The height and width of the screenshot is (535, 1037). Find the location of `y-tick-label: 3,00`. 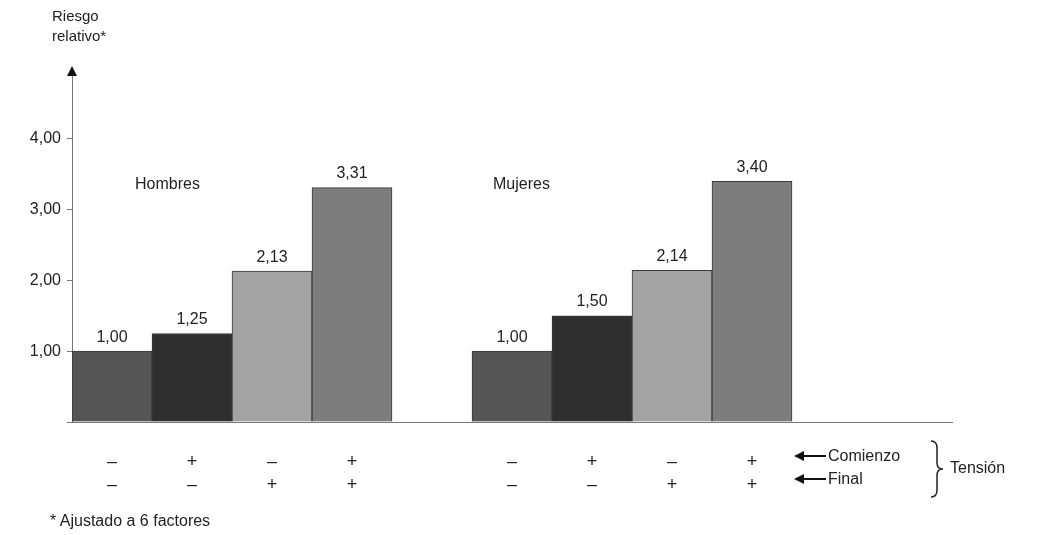

y-tick-label: 3,00 is located at coordinates (45, 208).